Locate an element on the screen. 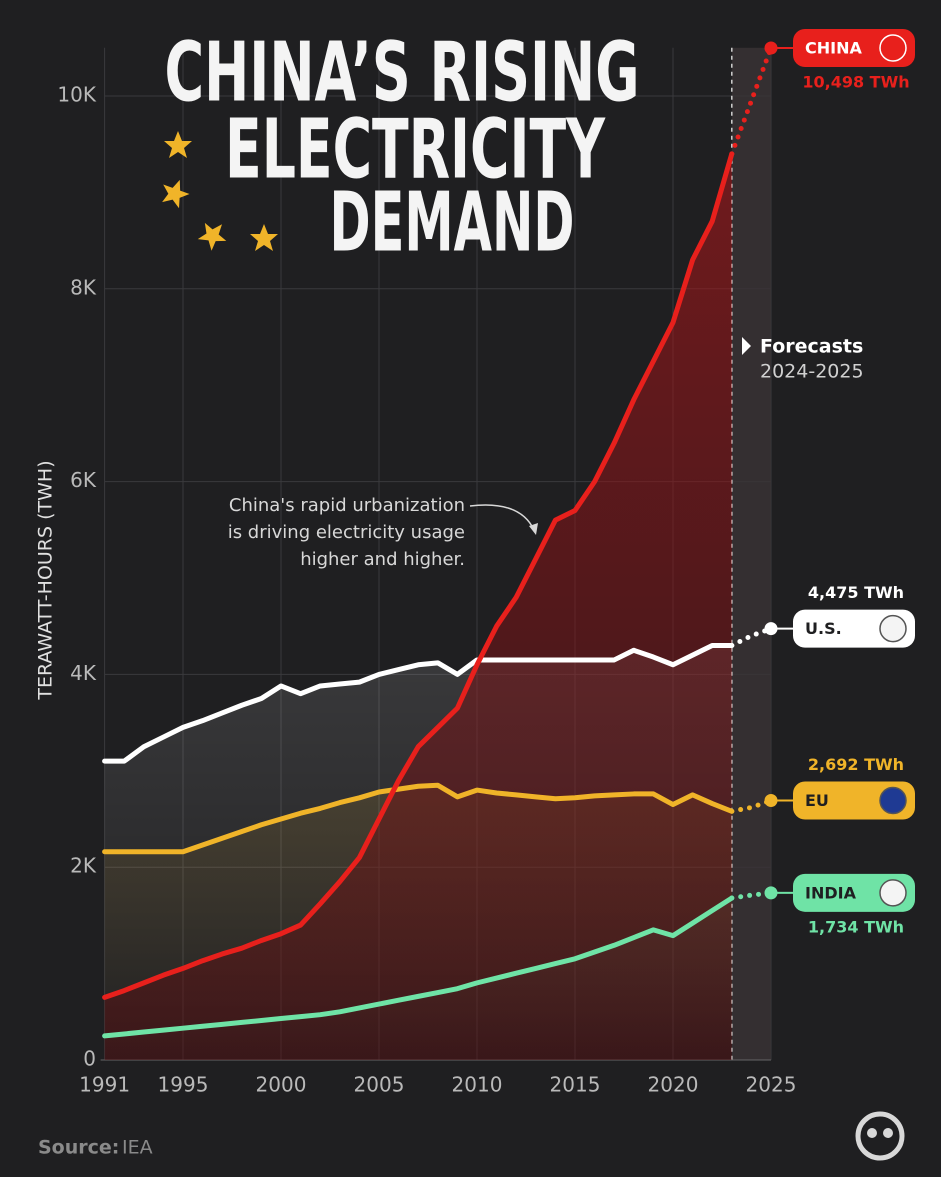 The height and width of the screenshot is (1177, 941). source-label: Source: is located at coordinates (78, 1148).